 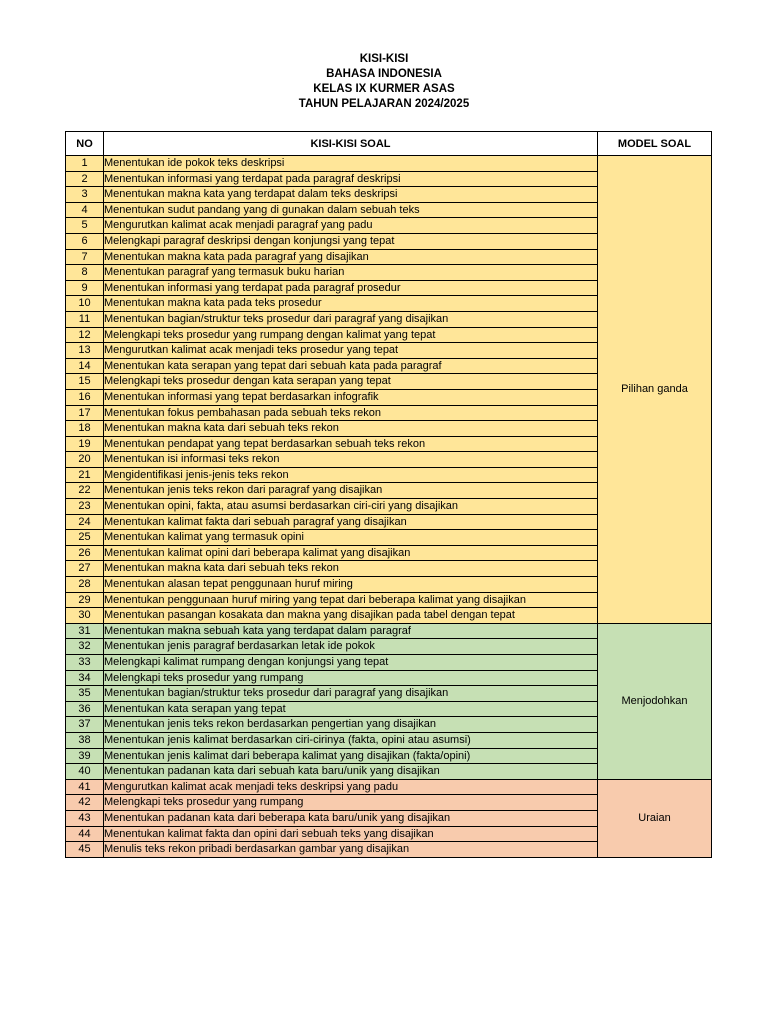 What do you see at coordinates (84, 849) in the screenshot?
I see `row-number: 45` at bounding box center [84, 849].